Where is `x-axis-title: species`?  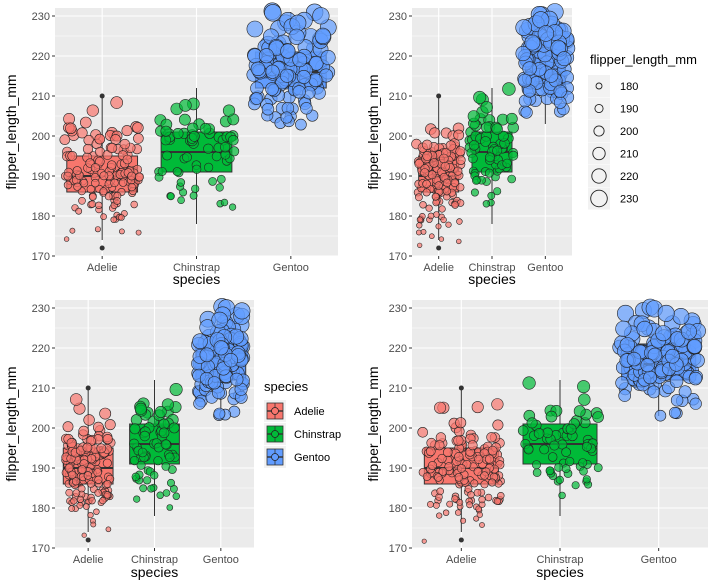 x-axis-title: species is located at coordinates (154, 572).